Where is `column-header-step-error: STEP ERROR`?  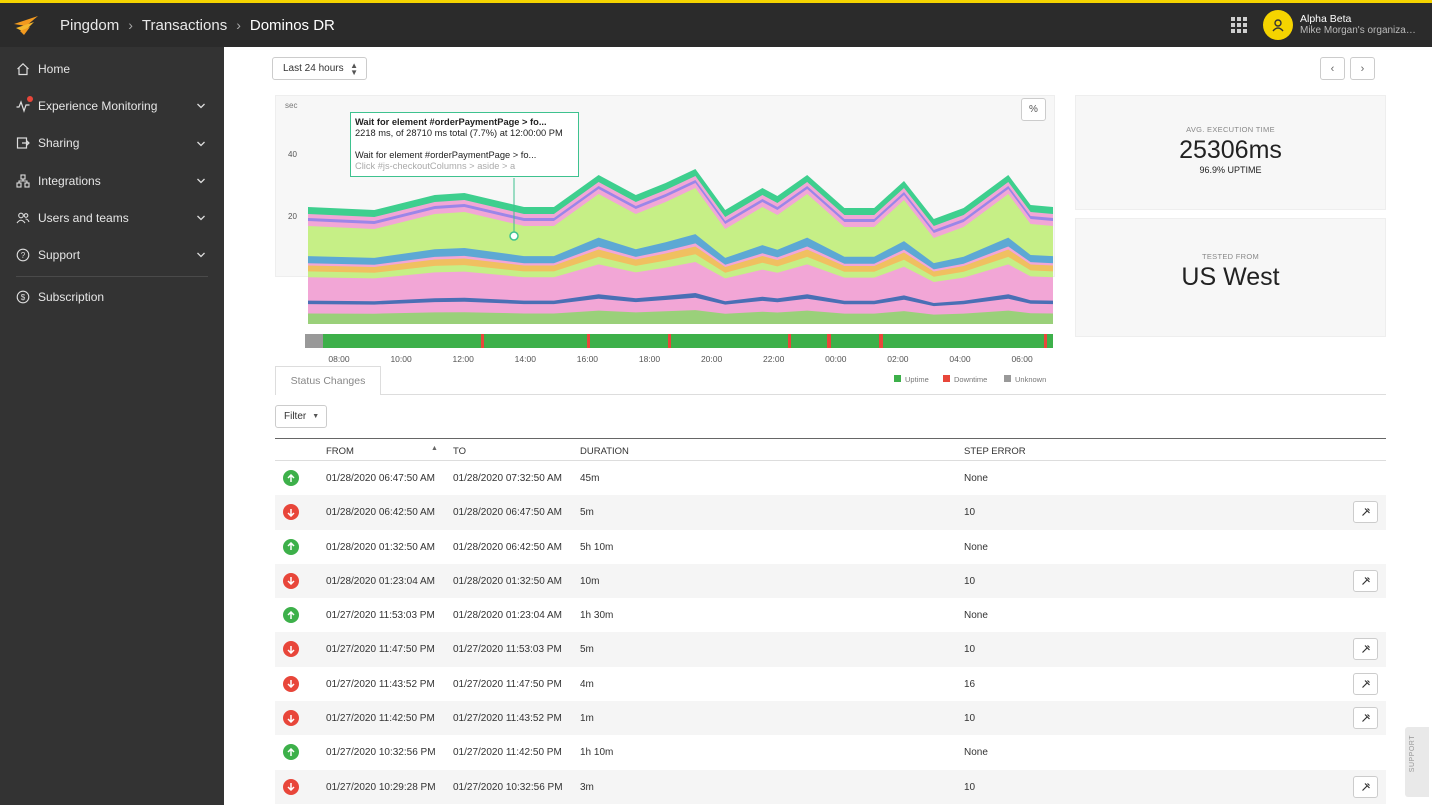
column-header-step-error: STEP ERROR is located at coordinates (995, 451).